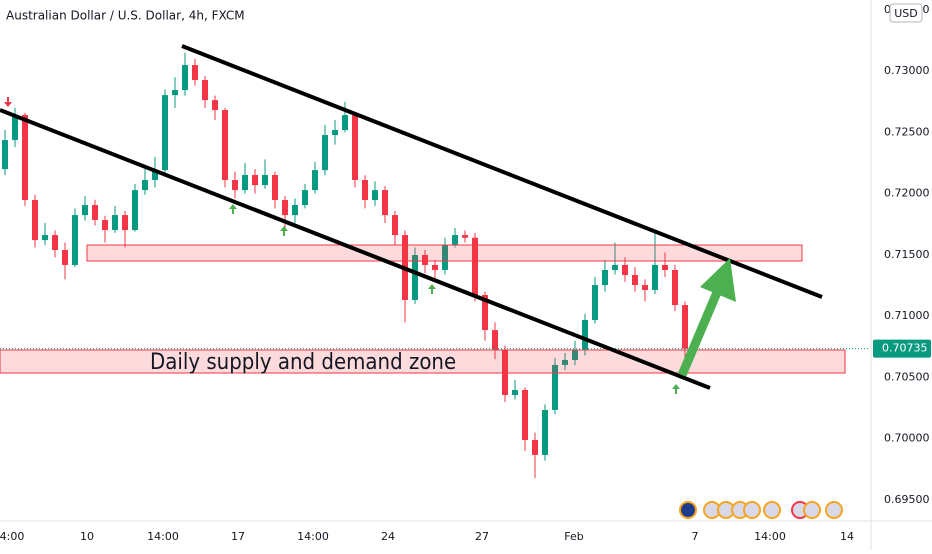 The width and height of the screenshot is (932, 554). Describe the element at coordinates (907, 315) in the screenshot. I see `y-tick-label: 0.71000` at that location.